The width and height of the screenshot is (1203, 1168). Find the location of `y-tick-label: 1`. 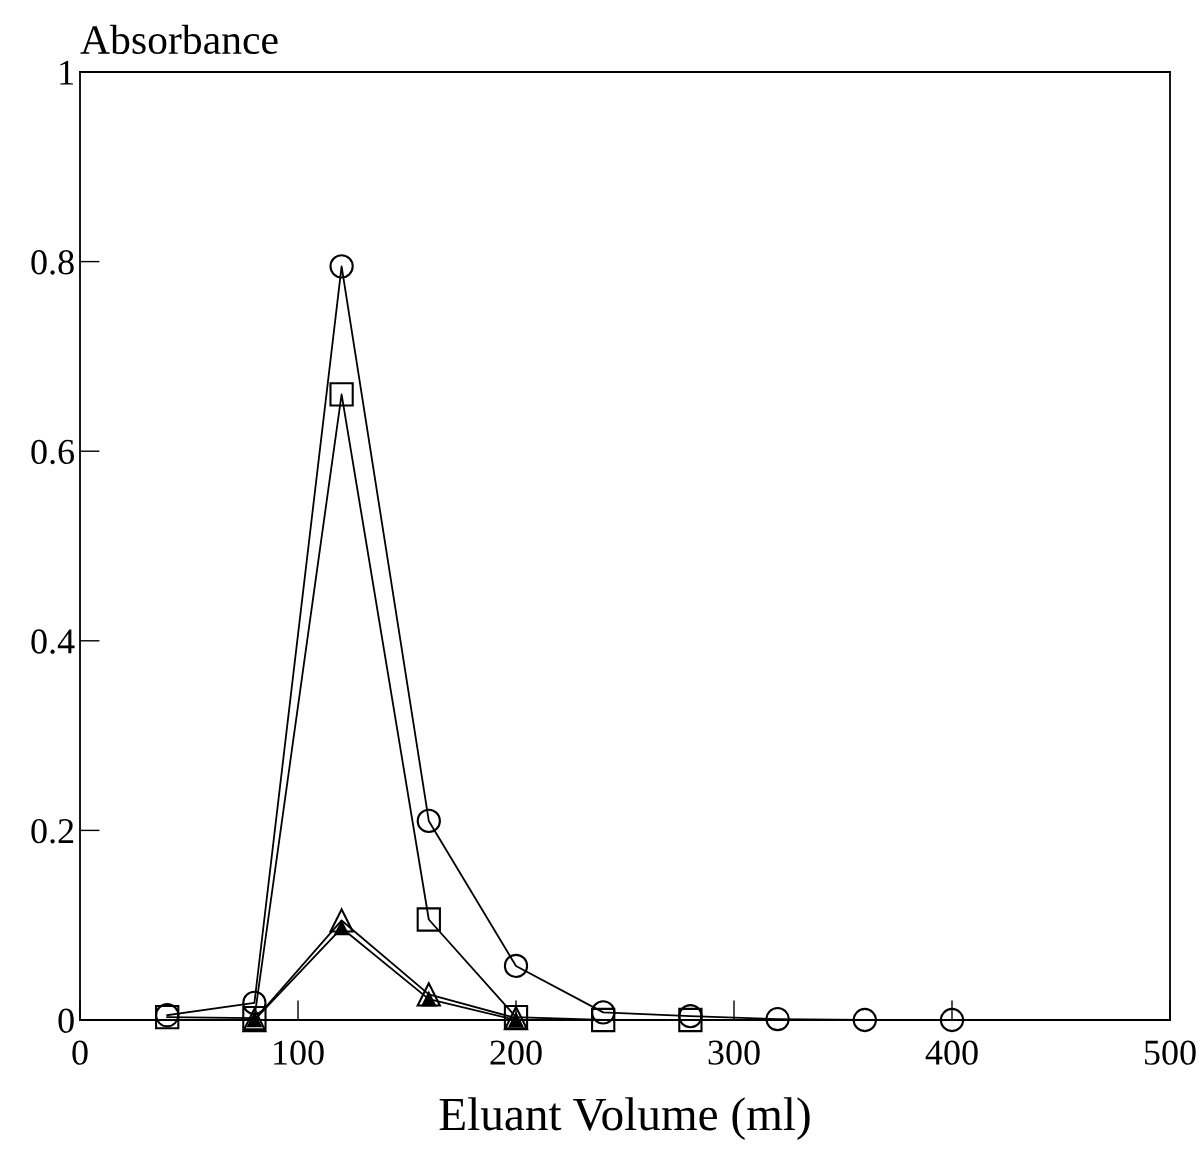

y-tick-label: 1 is located at coordinates (66, 72).